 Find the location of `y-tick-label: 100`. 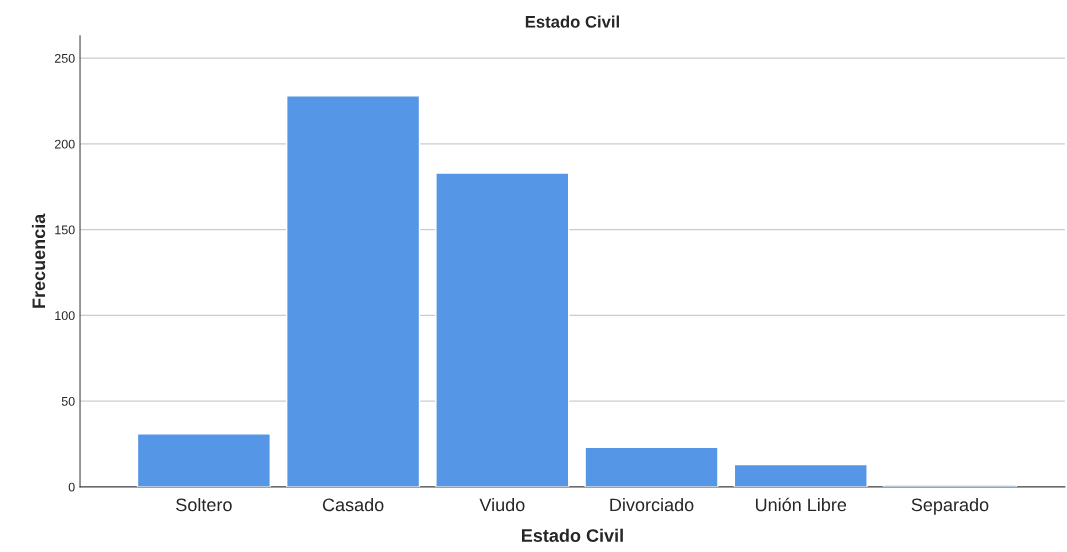

y-tick-label: 100 is located at coordinates (65, 316).